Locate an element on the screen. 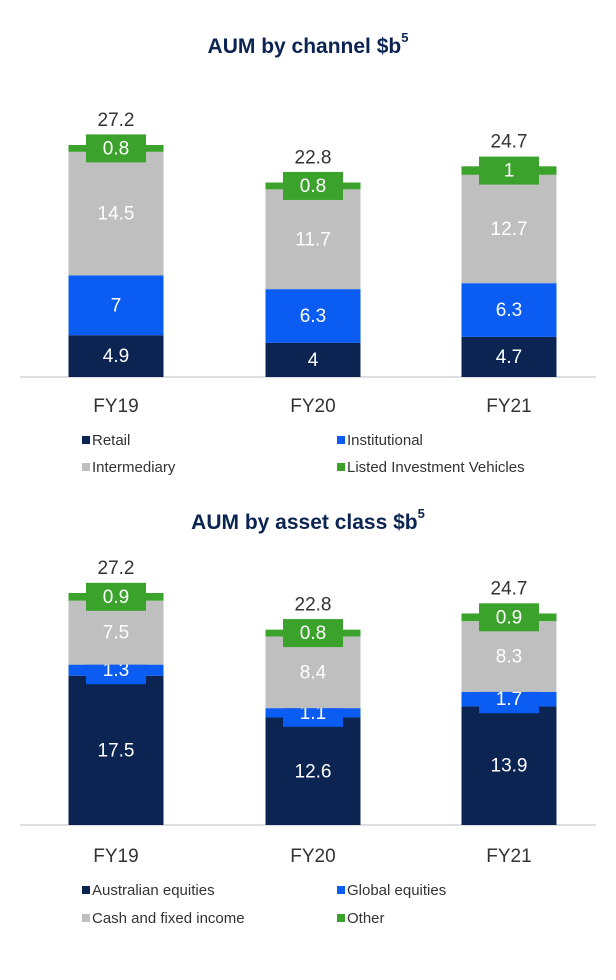  value-label: 1.7 is located at coordinates (509, 699).